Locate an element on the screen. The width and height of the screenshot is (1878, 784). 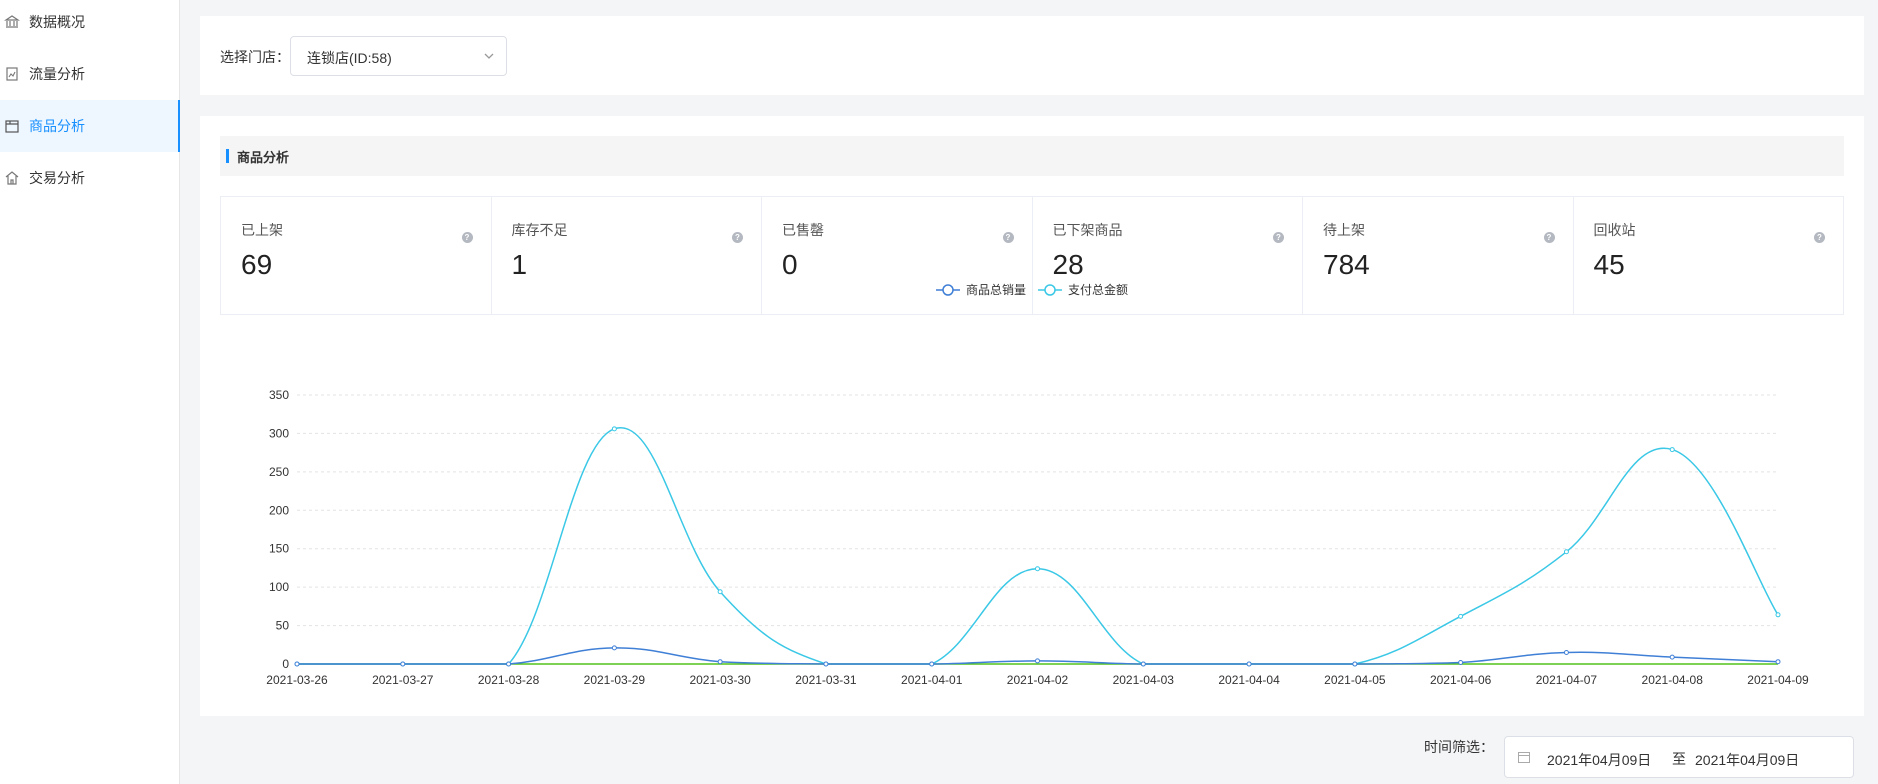
stat-label: 已上架 is located at coordinates (262, 230).